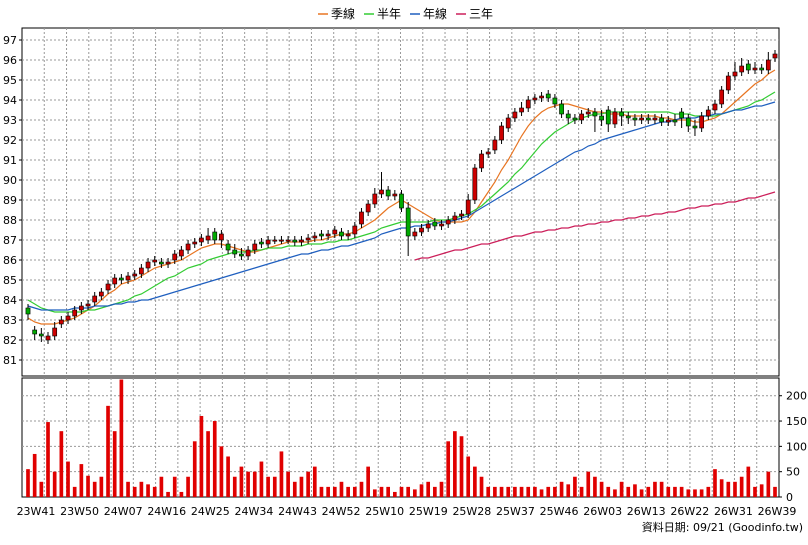  I want to click on three-year-ma-line, so click(595, 226).